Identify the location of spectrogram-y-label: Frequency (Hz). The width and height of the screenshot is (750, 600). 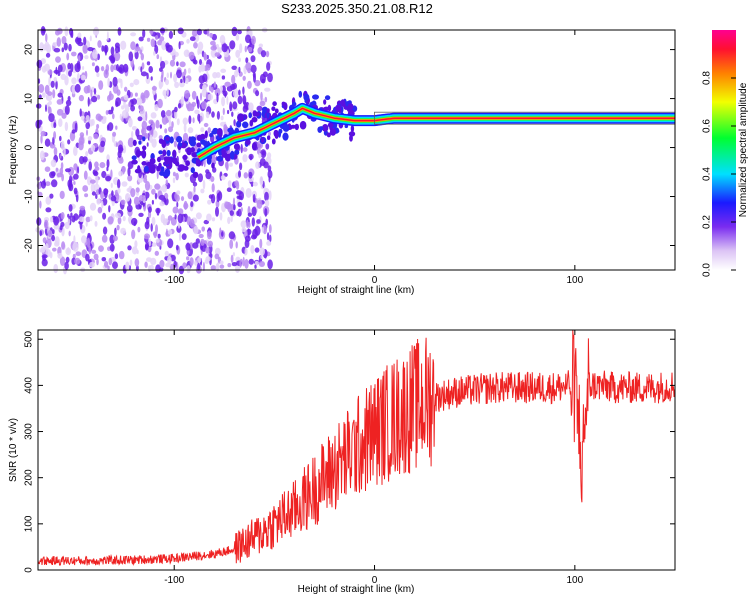
(13, 150).